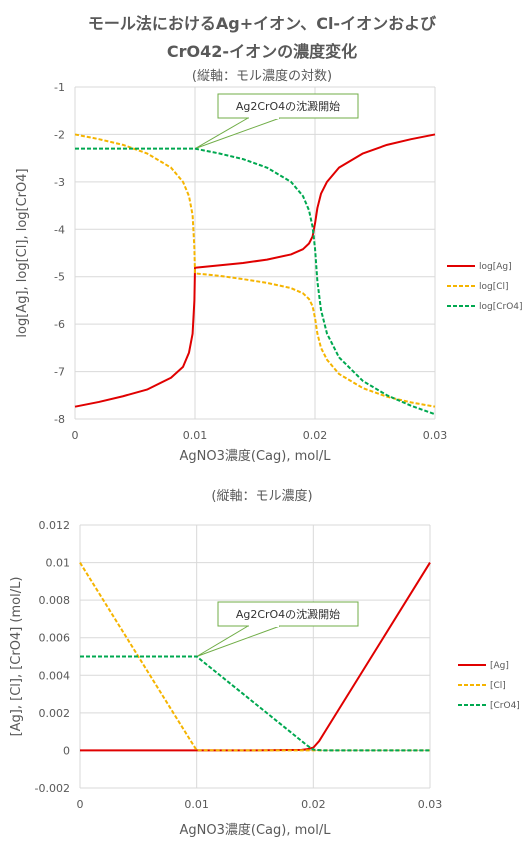 Image resolution: width=524 pixels, height=846 pixels. I want to click on y-tick-label: -1, so click(59, 87).